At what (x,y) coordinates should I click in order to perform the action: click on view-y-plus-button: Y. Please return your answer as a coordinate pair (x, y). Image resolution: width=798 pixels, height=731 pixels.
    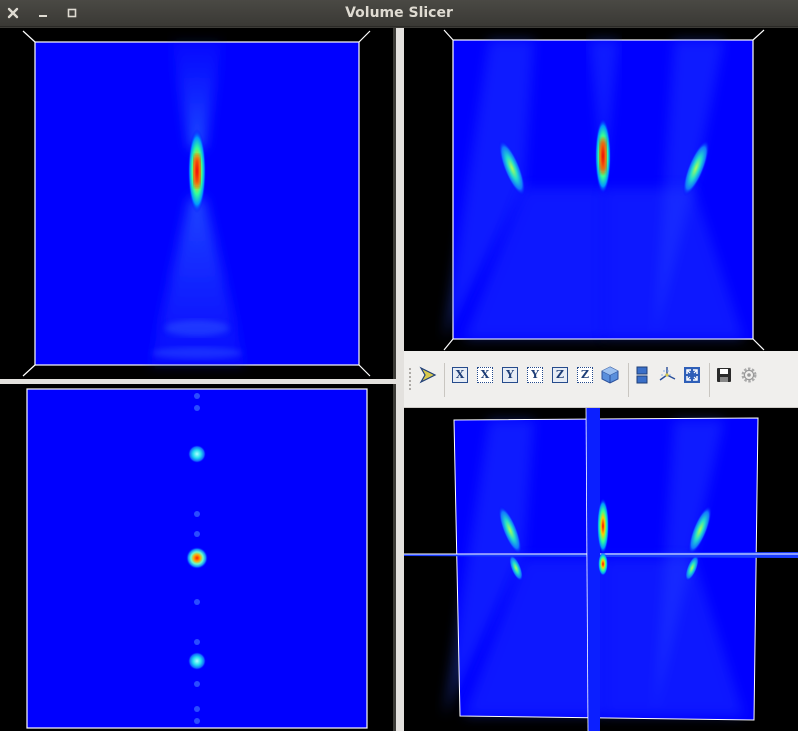
    Looking at the image, I should click on (510, 375).